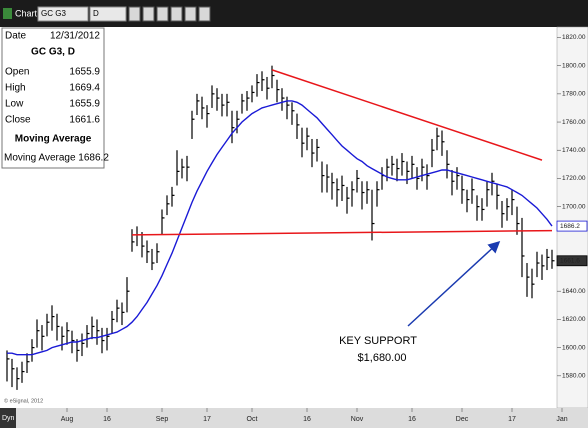 This screenshot has width=588, height=428. I want to click on info-label: High, so click(15, 88).